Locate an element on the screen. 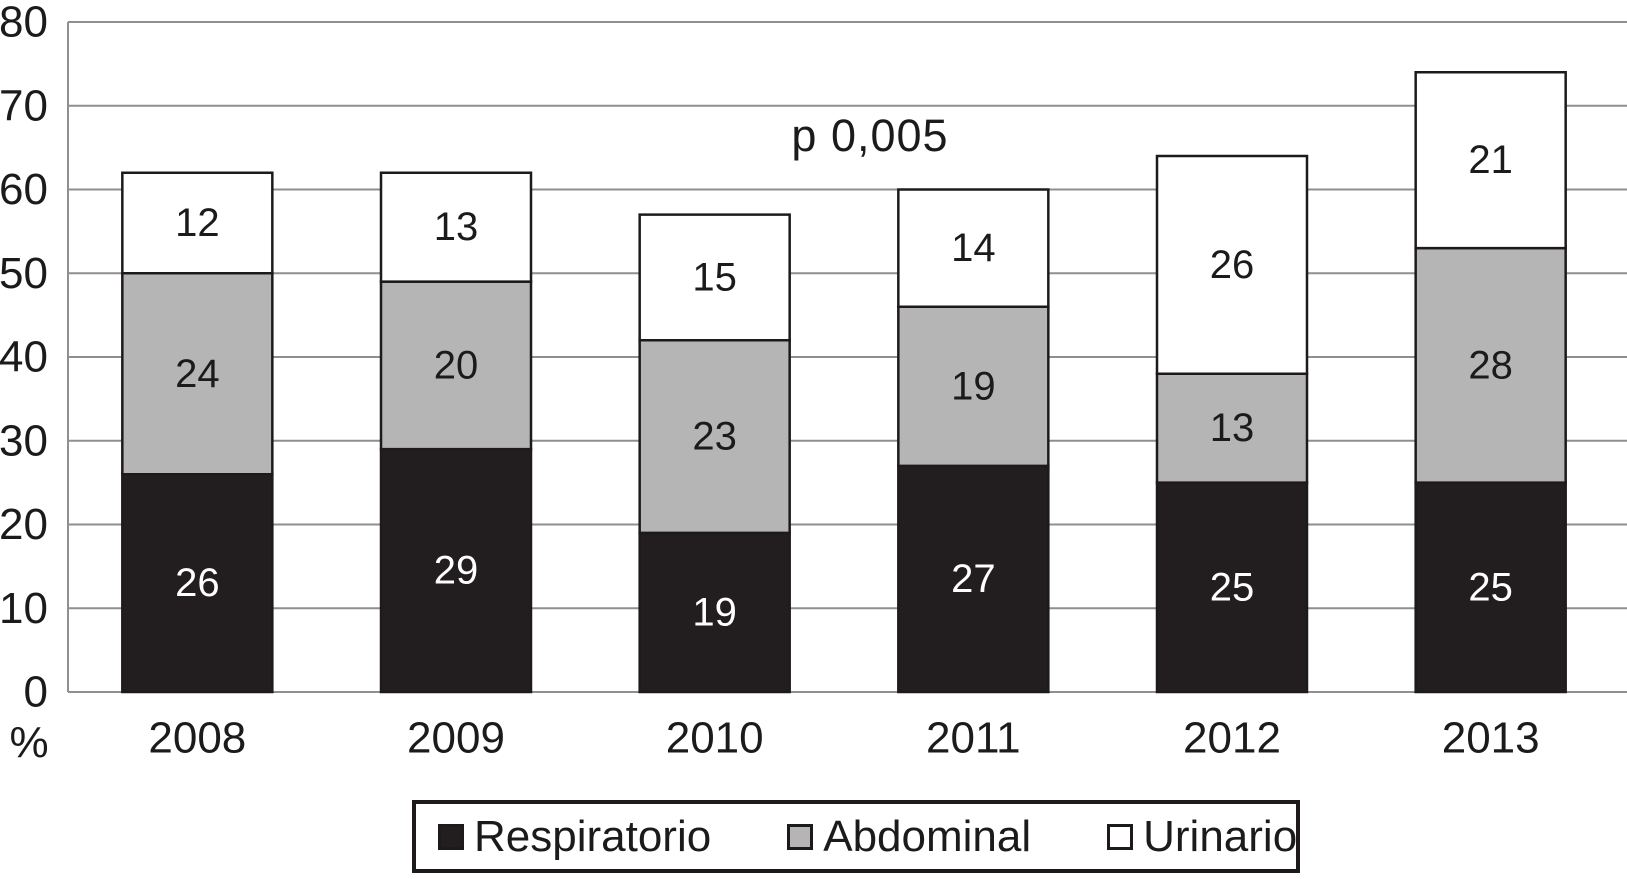  y-tick-label: 30 is located at coordinates (24, 440).